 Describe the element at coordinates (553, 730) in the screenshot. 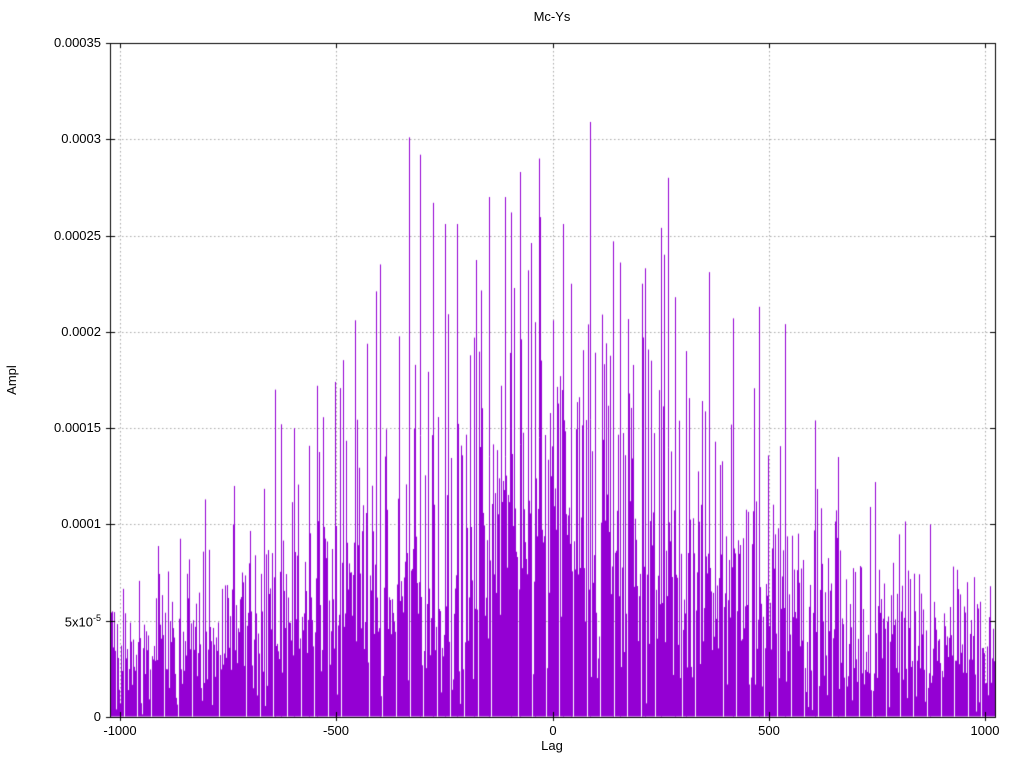

I see `x-tick-label: 0` at that location.